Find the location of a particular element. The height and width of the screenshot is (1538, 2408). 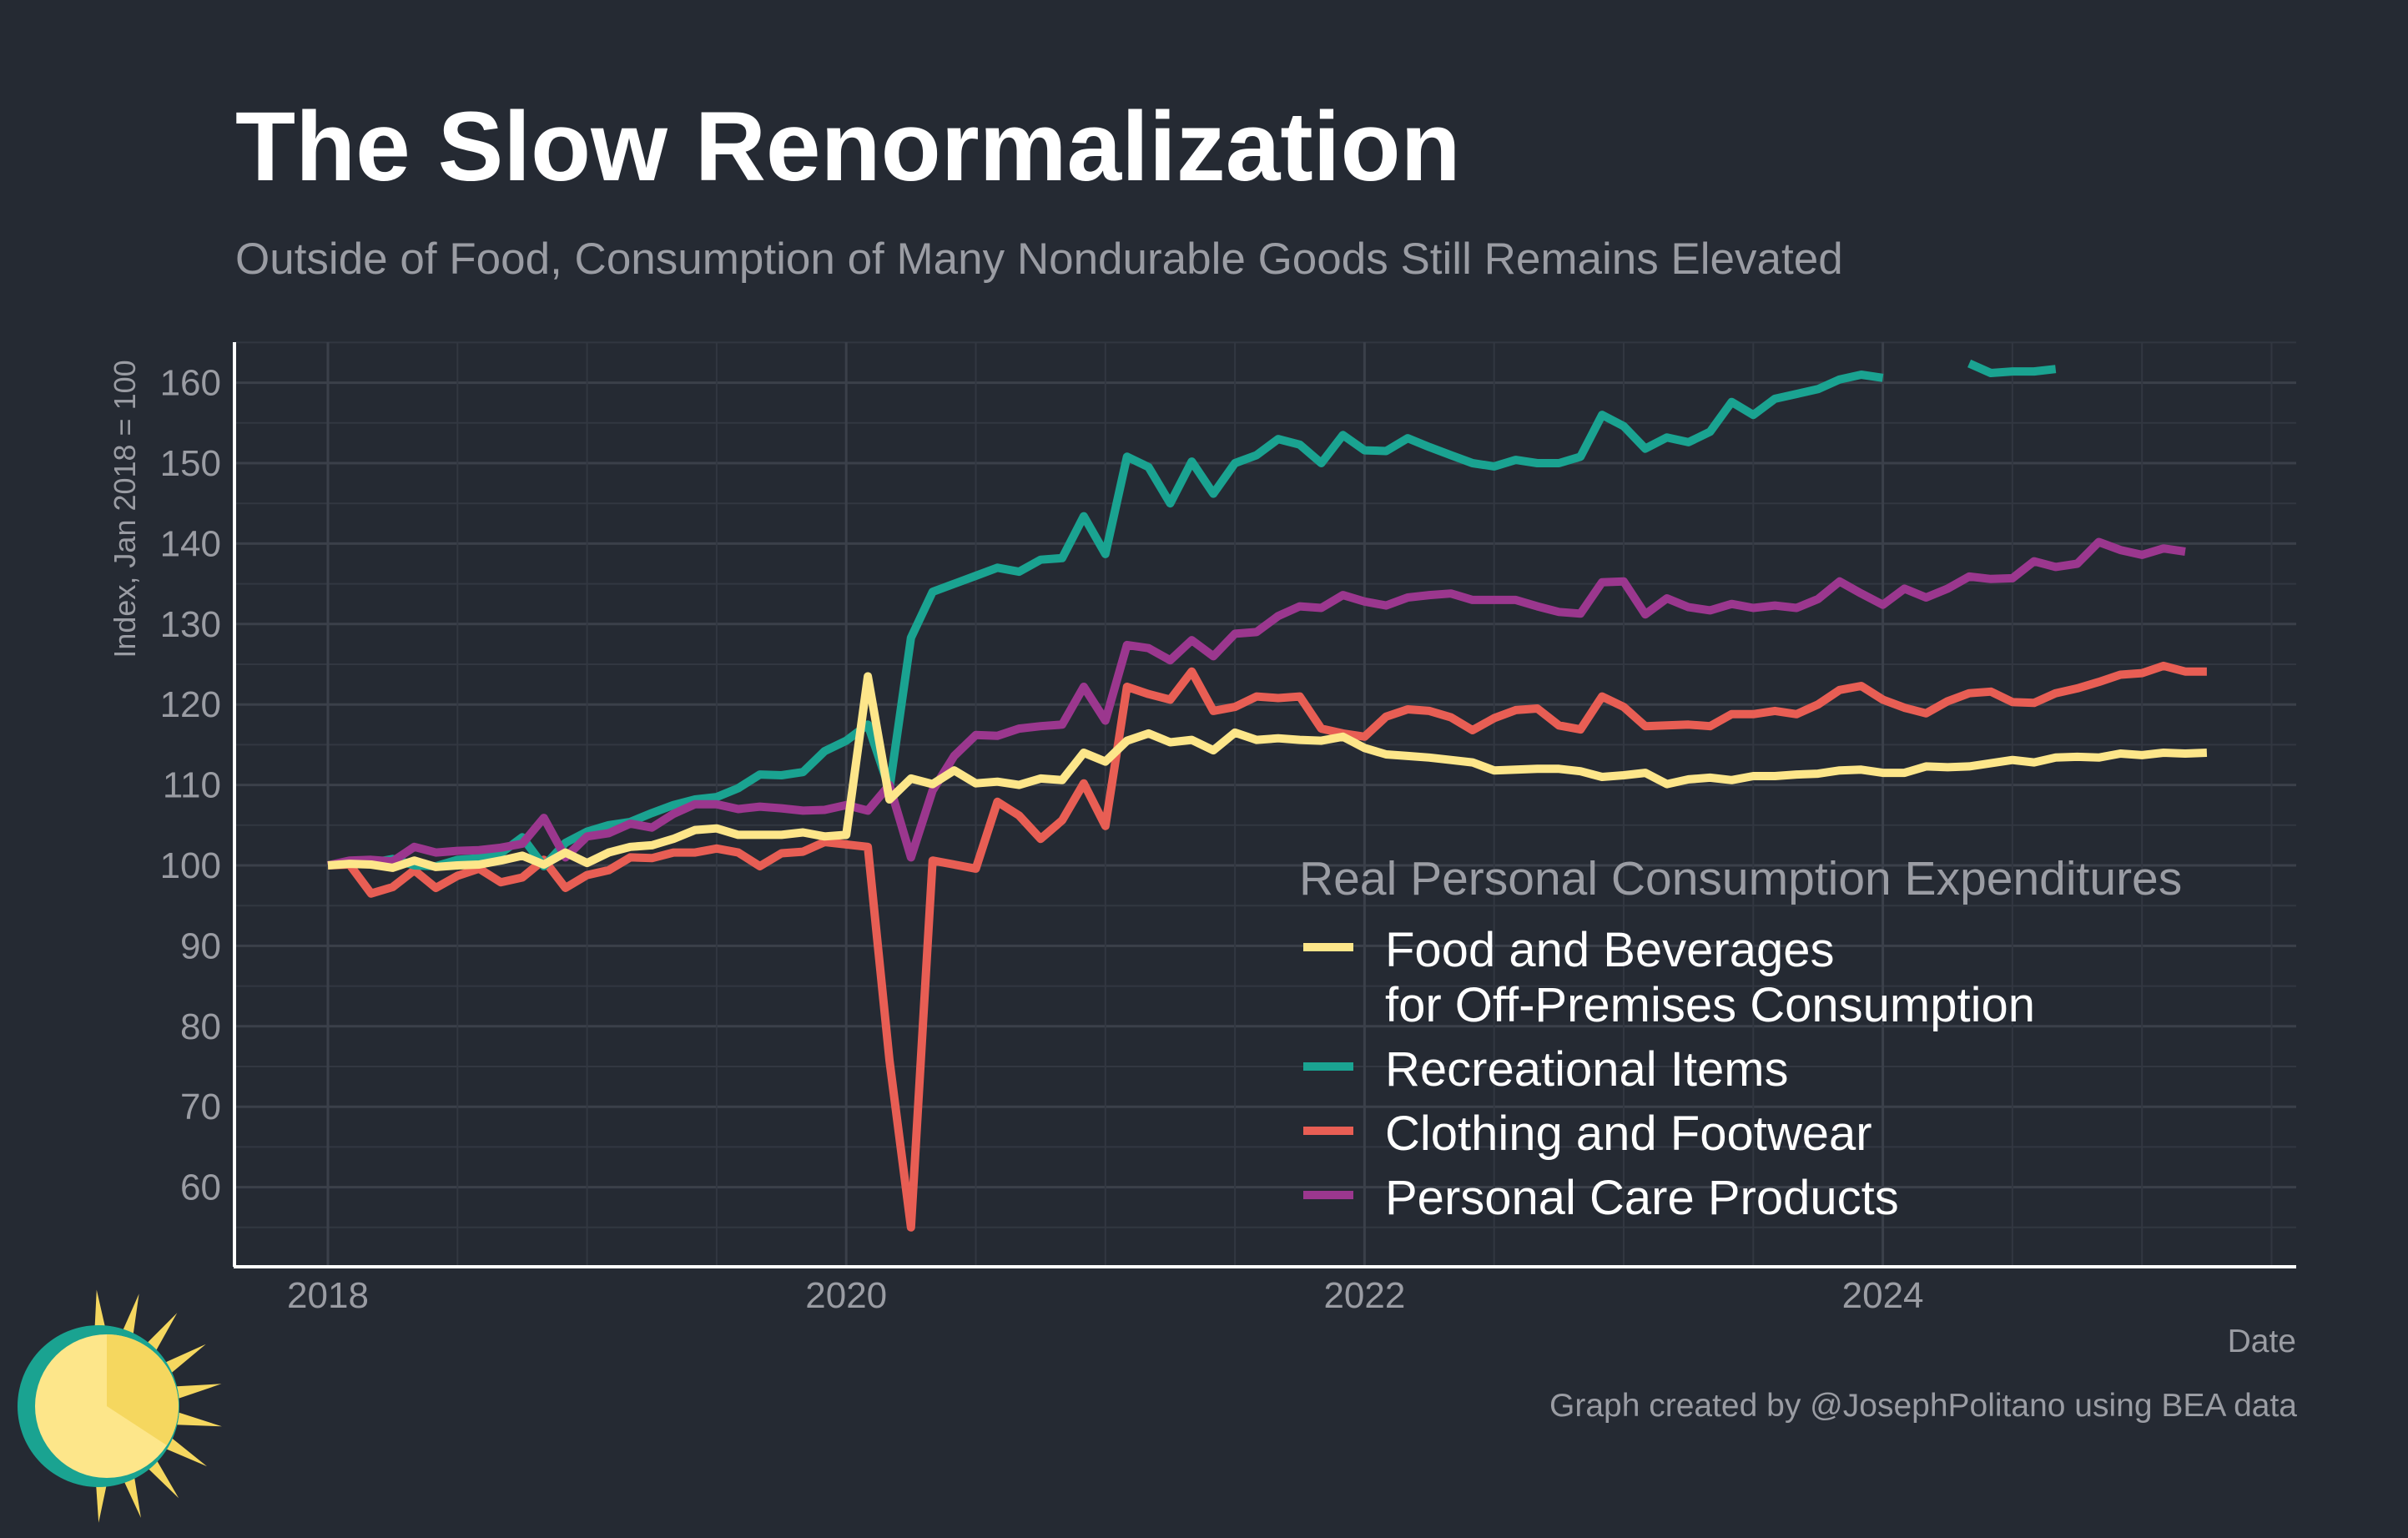

y-tick-label: 150 is located at coordinates (190, 463).